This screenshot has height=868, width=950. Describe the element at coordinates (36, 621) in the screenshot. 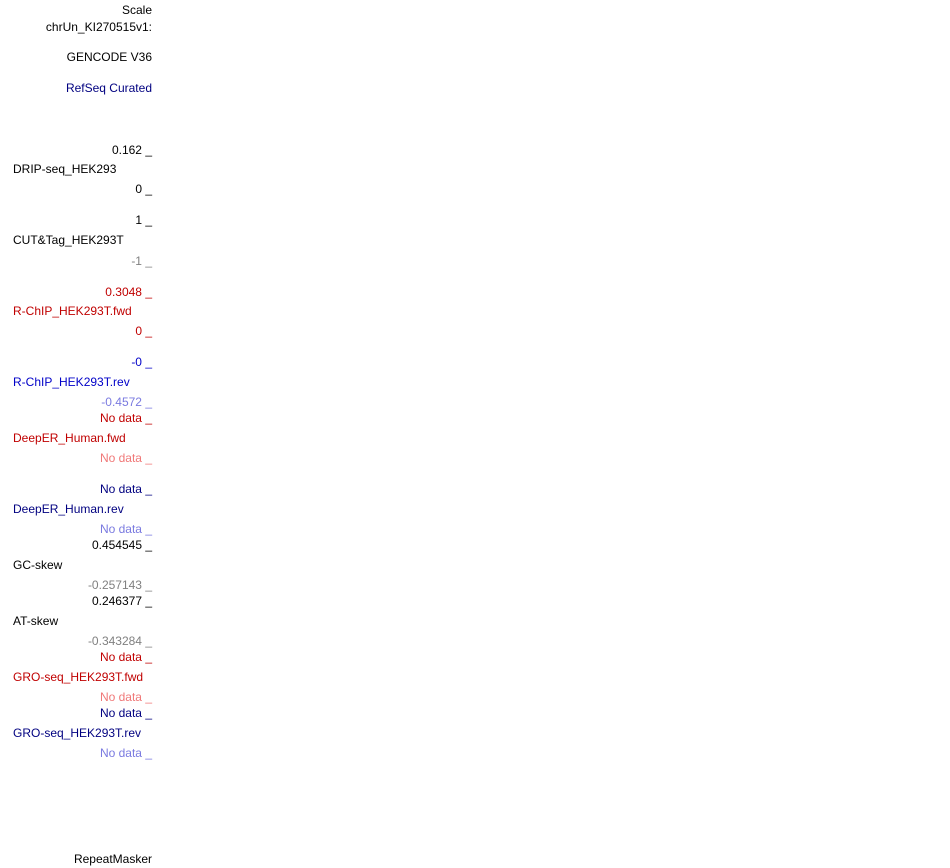

I see `track-name: AT-skew` at that location.